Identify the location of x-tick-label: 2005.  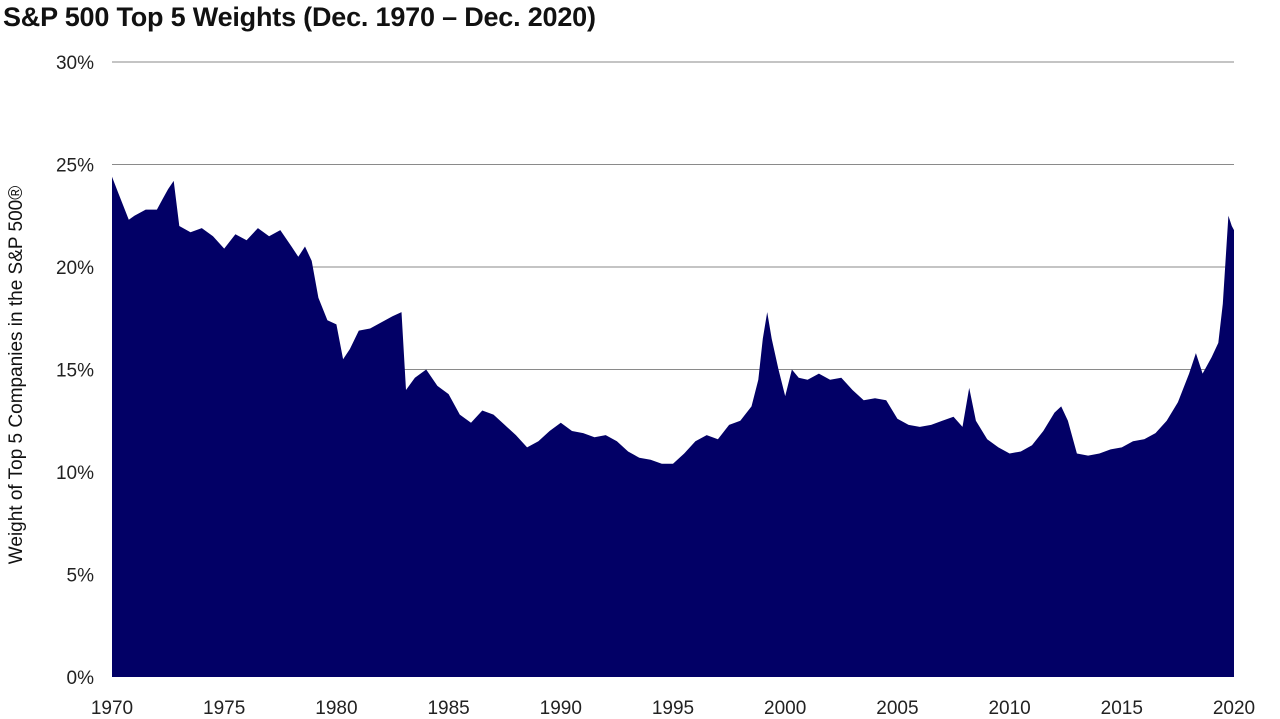
(897, 708).